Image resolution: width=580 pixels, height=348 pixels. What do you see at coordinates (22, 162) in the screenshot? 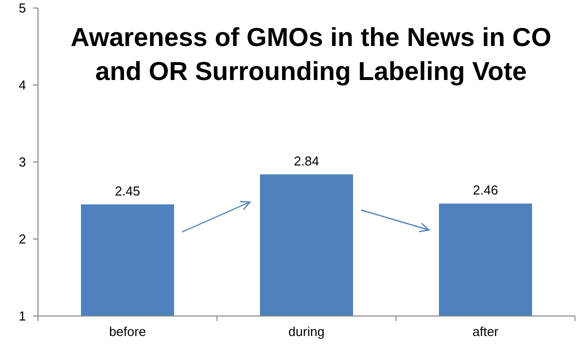
I see `y-tick-label: 3` at bounding box center [22, 162].